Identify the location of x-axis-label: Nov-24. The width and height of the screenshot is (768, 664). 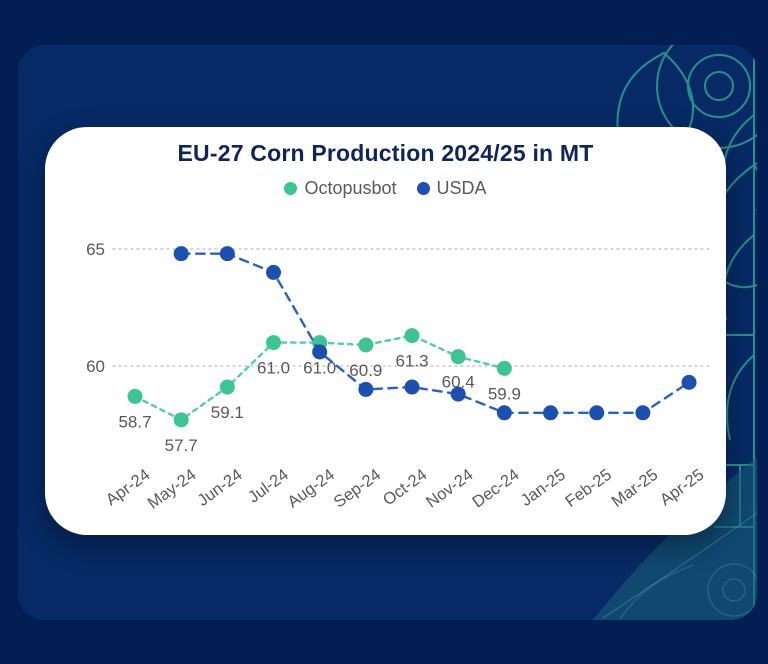
(450, 489).